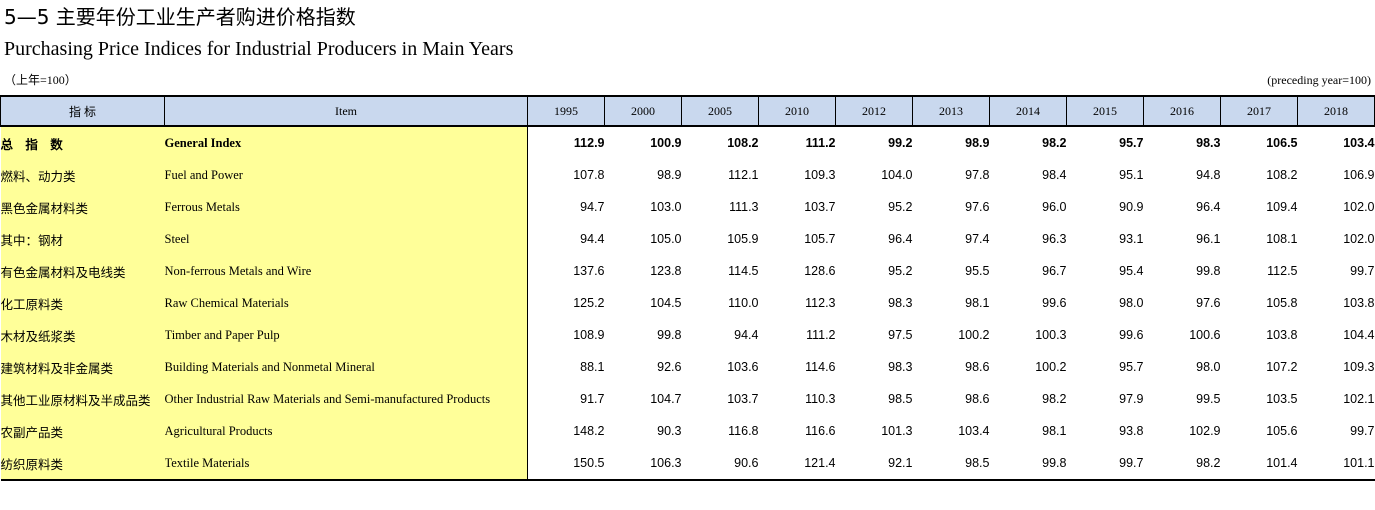  I want to click on value-cell-2013: 98.1, so click(977, 303).